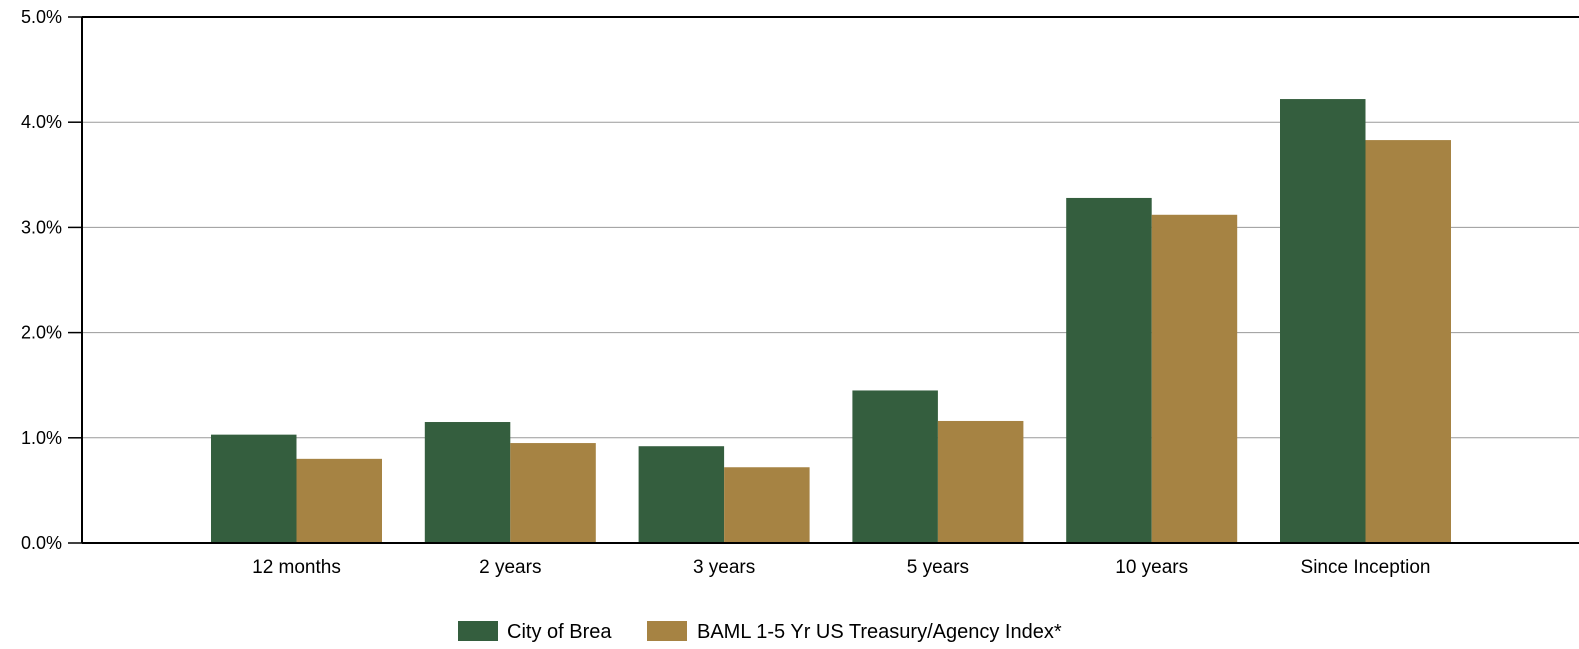 The height and width of the screenshot is (649, 1579). Describe the element at coordinates (1366, 567) in the screenshot. I see `x-category-label-5: Since Inception` at that location.